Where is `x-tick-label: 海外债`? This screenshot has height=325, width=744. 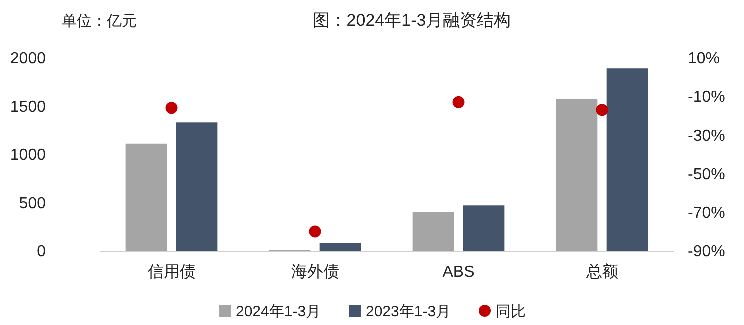
x-tick-label: 海外债 is located at coordinates (315, 272).